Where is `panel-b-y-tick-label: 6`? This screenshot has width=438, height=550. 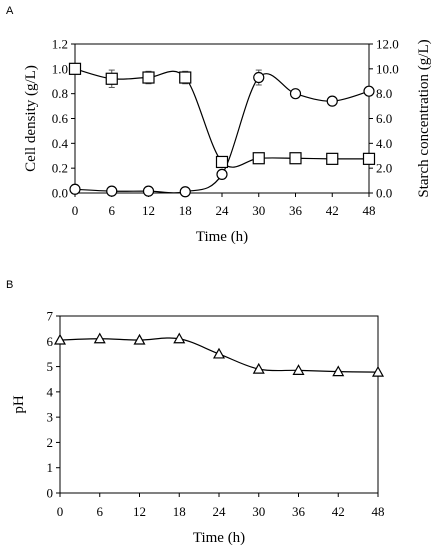 panel-b-y-tick-label: 6 is located at coordinates (50, 341).